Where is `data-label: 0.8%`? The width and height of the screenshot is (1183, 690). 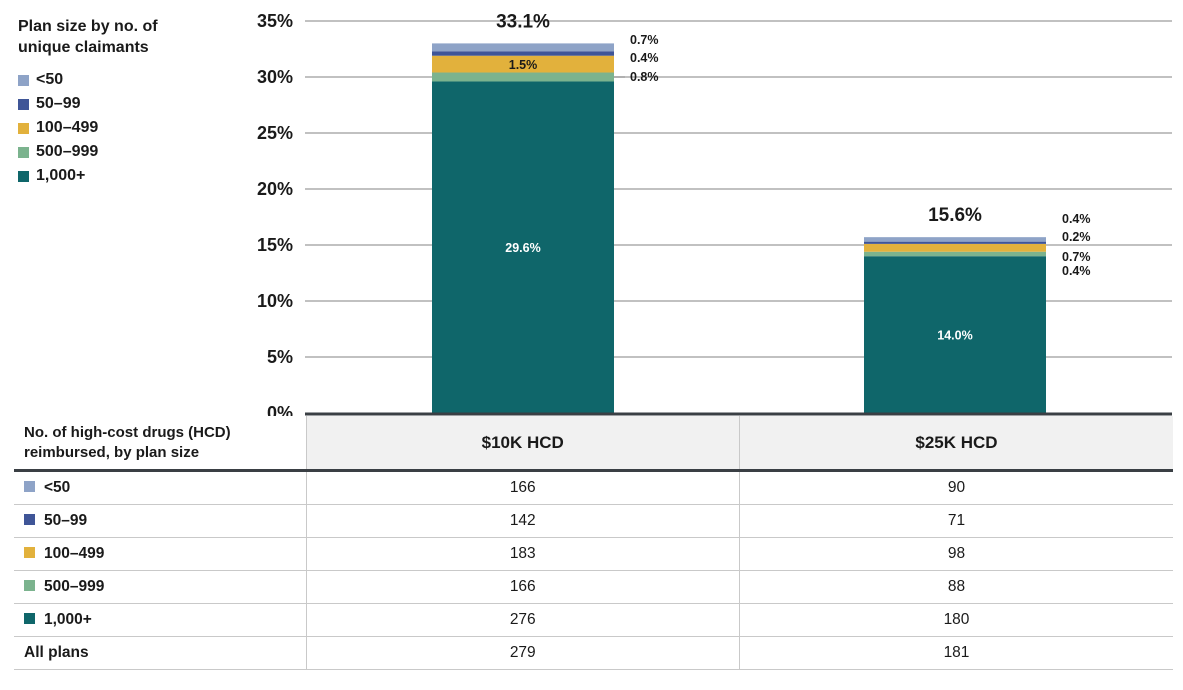 data-label: 0.8% is located at coordinates (644, 77).